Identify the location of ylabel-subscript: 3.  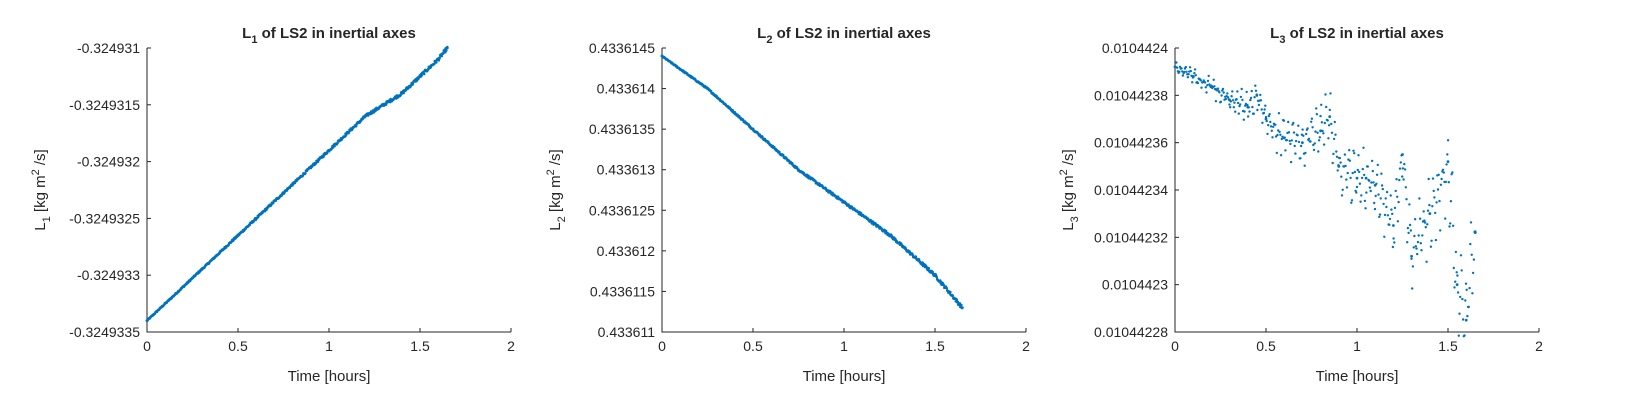
(1075, 219).